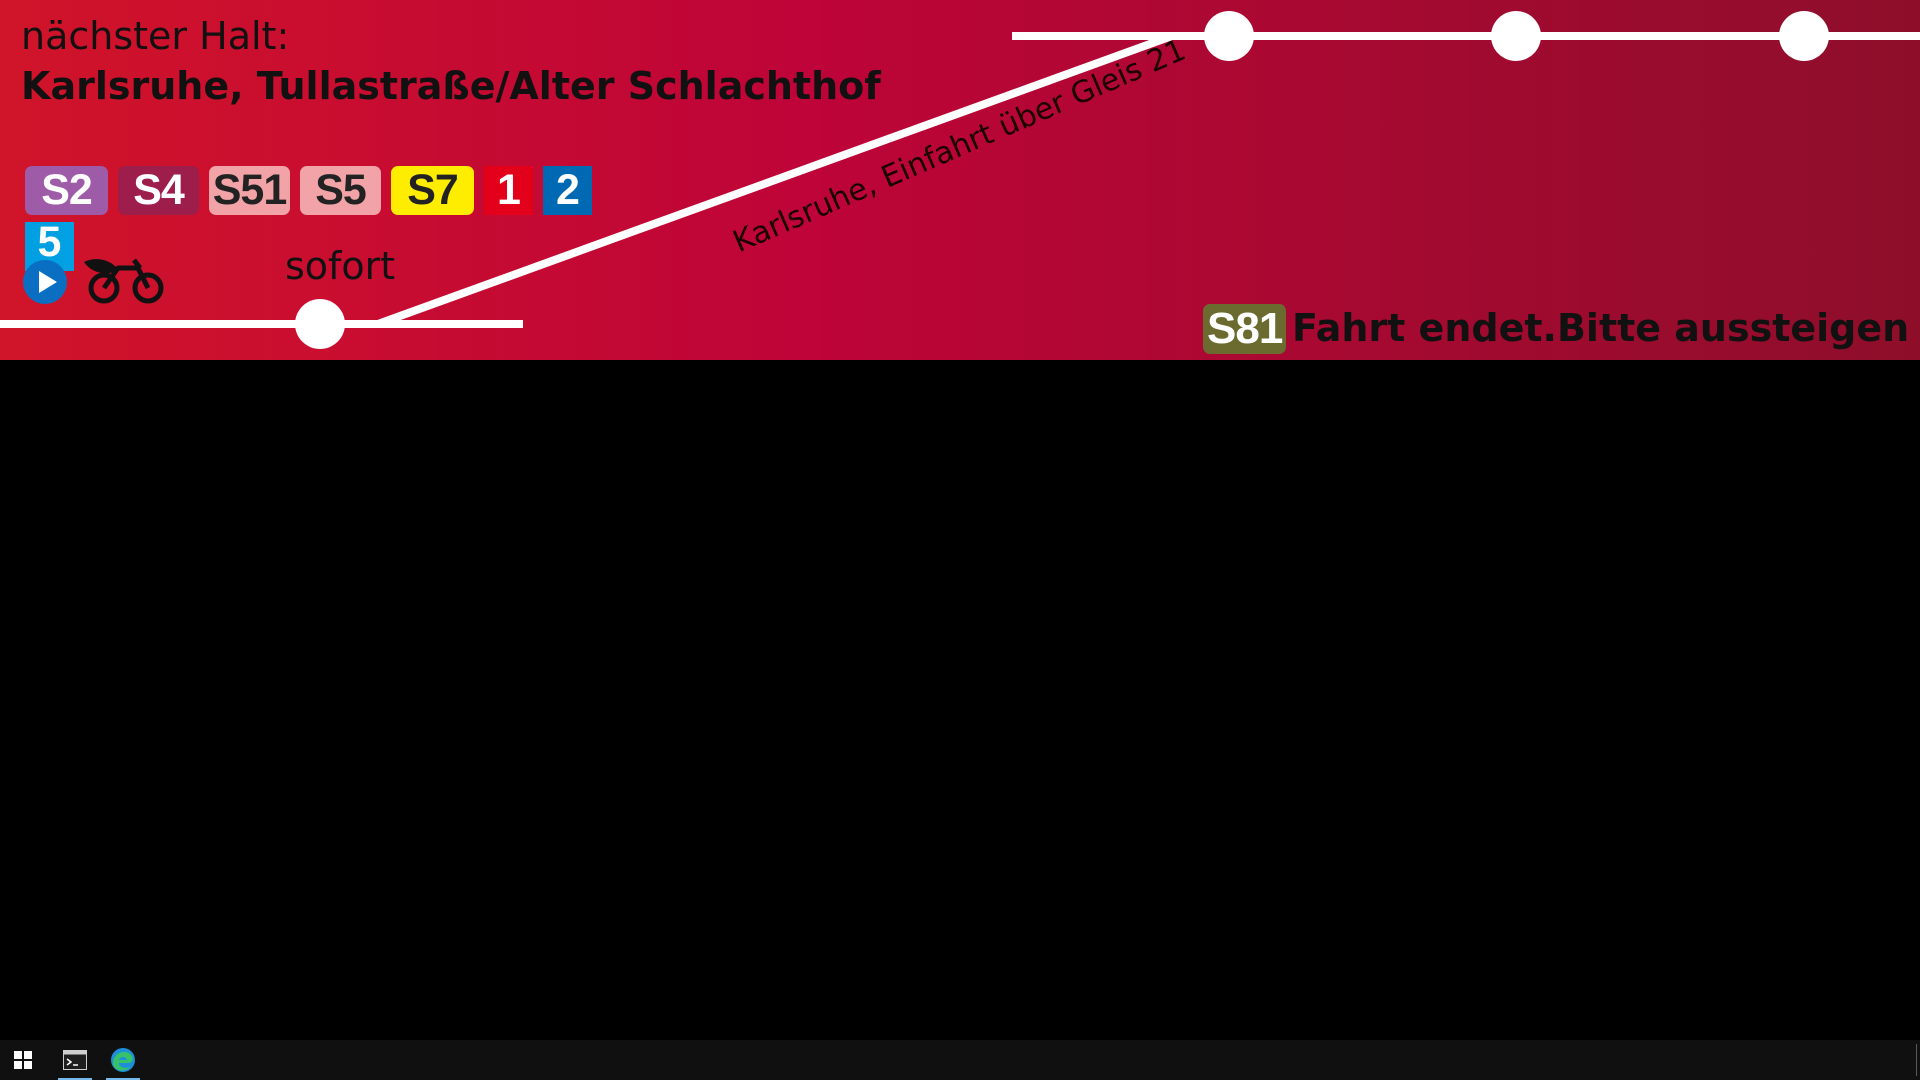 This screenshot has width=1920, height=1080. What do you see at coordinates (775, 180) in the screenshot?
I see `route-line-diagonal` at bounding box center [775, 180].